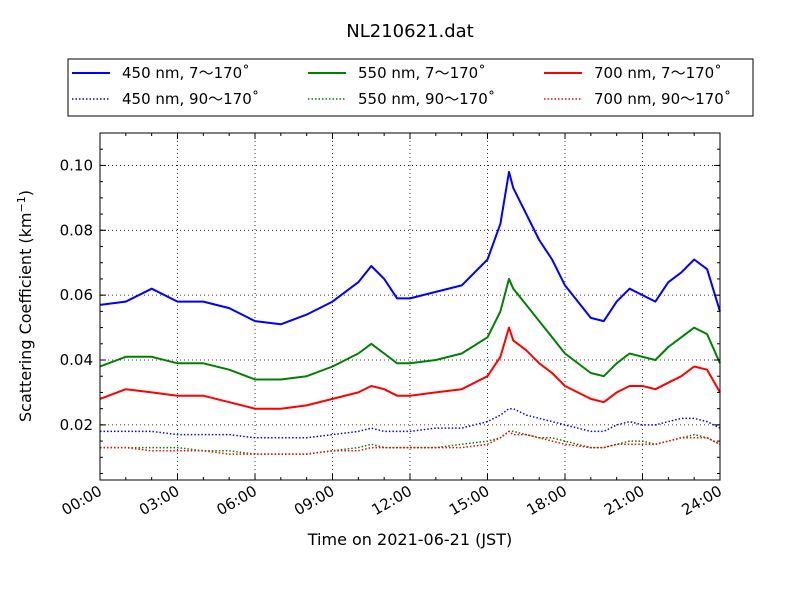 The height and width of the screenshot is (600, 800). Describe the element at coordinates (159, 500) in the screenshot. I see `x-tick-label: 03:00` at that location.